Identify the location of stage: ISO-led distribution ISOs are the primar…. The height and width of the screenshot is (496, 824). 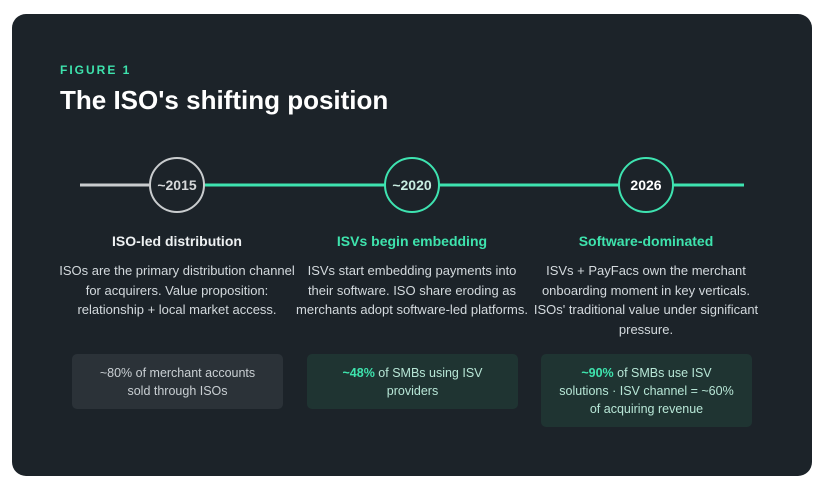
(177, 276).